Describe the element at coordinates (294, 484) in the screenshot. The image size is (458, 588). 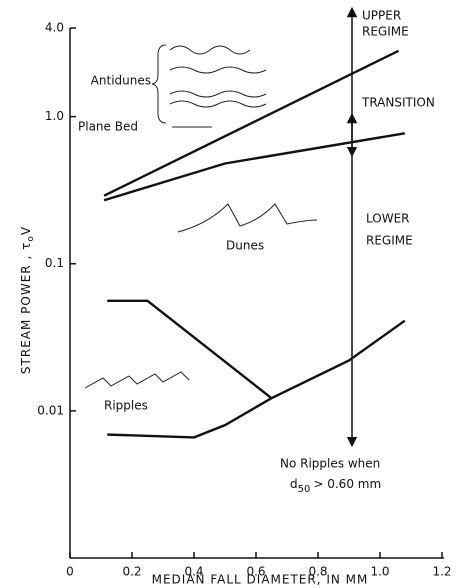
I see `annotation-part: d` at that location.